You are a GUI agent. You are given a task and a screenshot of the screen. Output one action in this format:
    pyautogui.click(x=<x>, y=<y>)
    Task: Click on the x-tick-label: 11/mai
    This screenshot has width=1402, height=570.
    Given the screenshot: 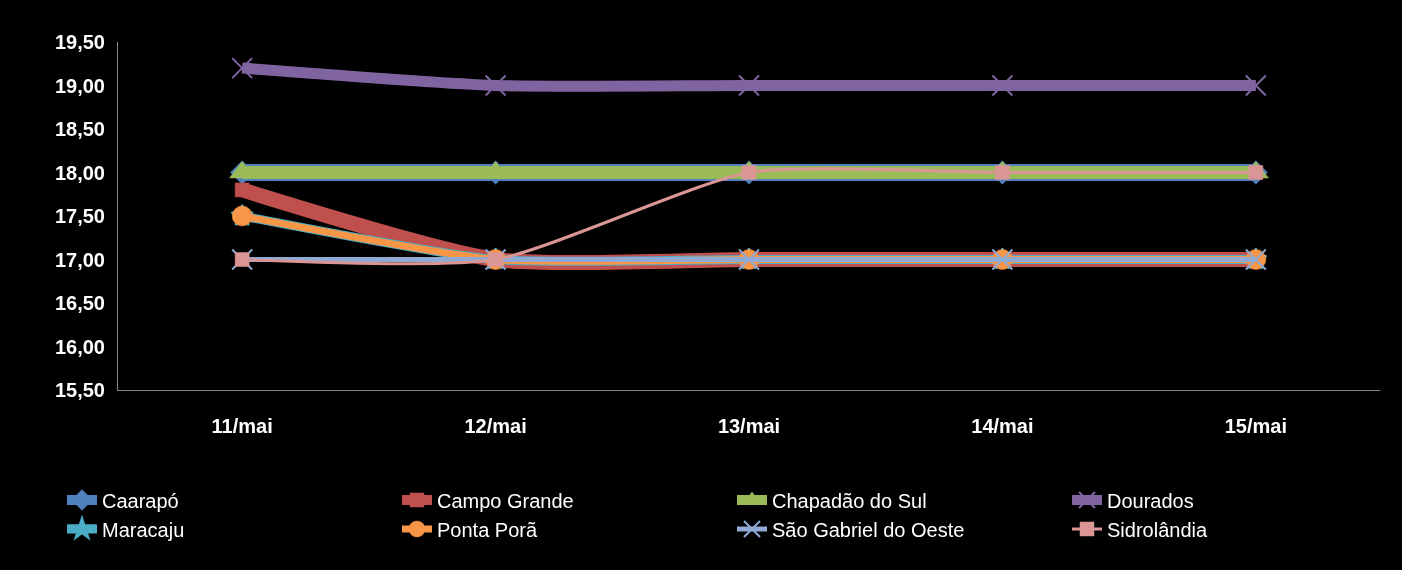 What is the action you would take?
    pyautogui.click(x=242, y=426)
    